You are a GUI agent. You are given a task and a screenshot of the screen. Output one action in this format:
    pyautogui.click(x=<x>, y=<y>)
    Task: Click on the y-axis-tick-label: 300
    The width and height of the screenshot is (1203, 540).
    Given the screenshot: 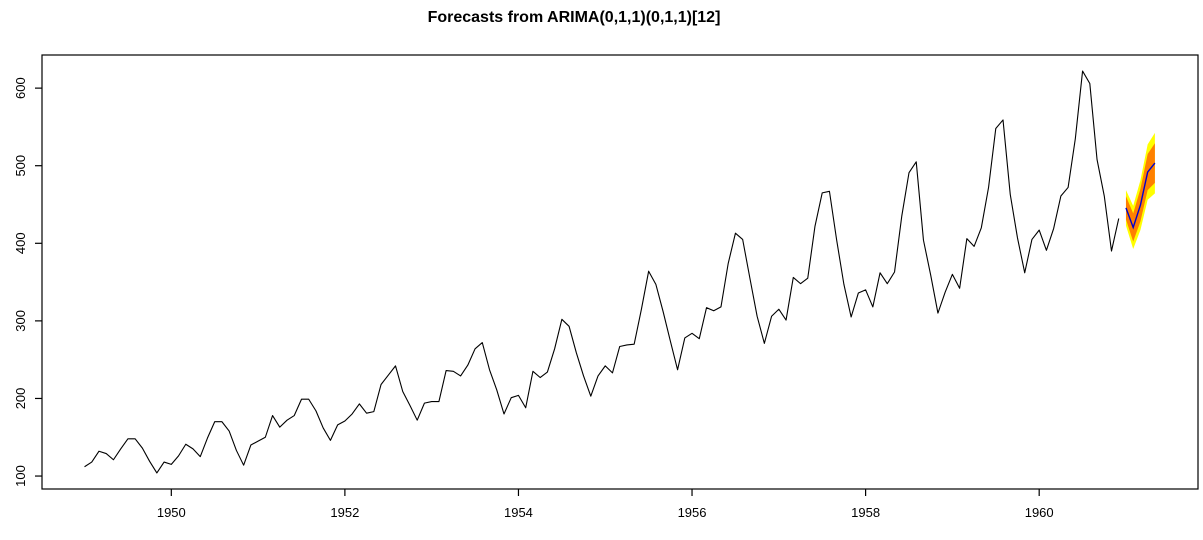 What is the action you would take?
    pyautogui.click(x=20, y=321)
    